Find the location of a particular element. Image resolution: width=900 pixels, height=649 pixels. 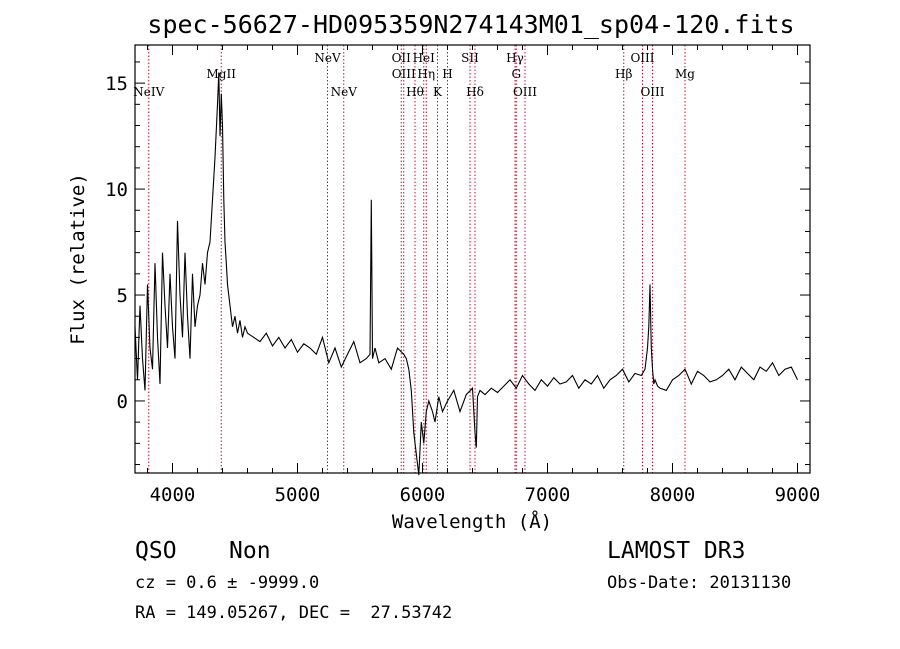

survey-name: LAMOST DR3 is located at coordinates (676, 551).